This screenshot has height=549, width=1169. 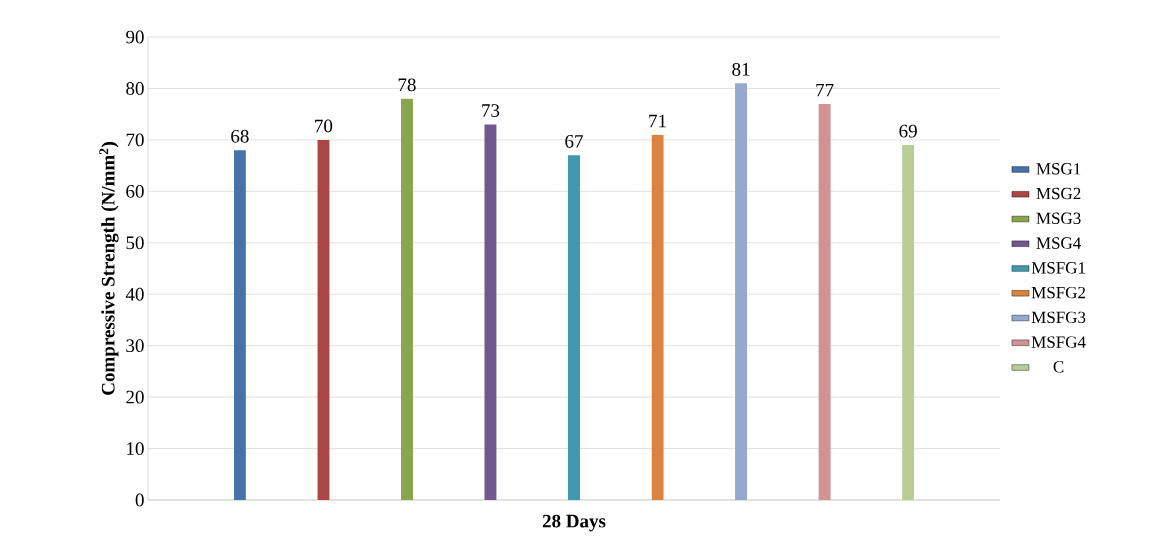 I want to click on legend-label: MSFG3, so click(x=1058, y=317).